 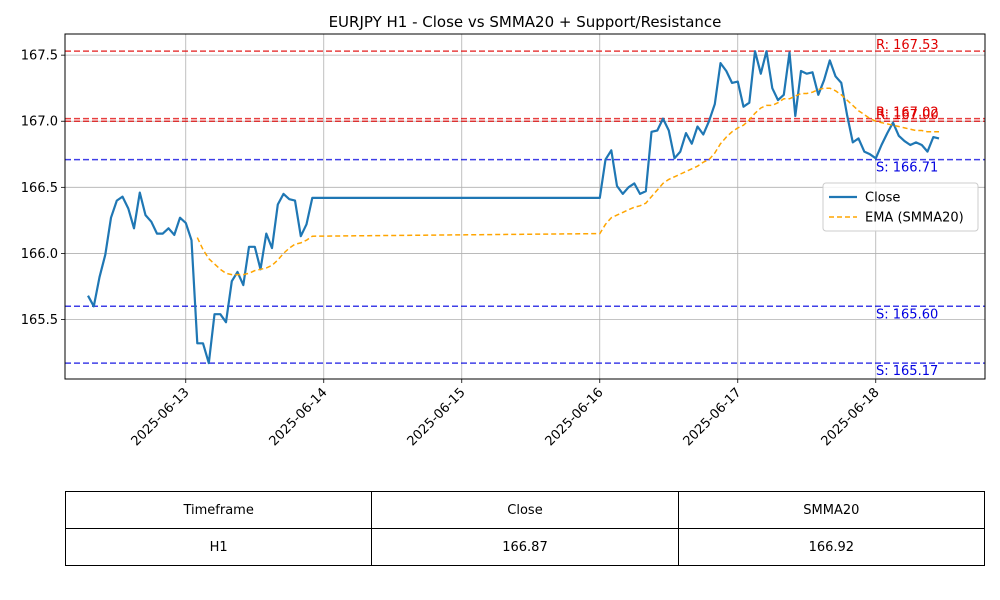 I want to click on table-header-cell: Close, so click(x=525, y=510).